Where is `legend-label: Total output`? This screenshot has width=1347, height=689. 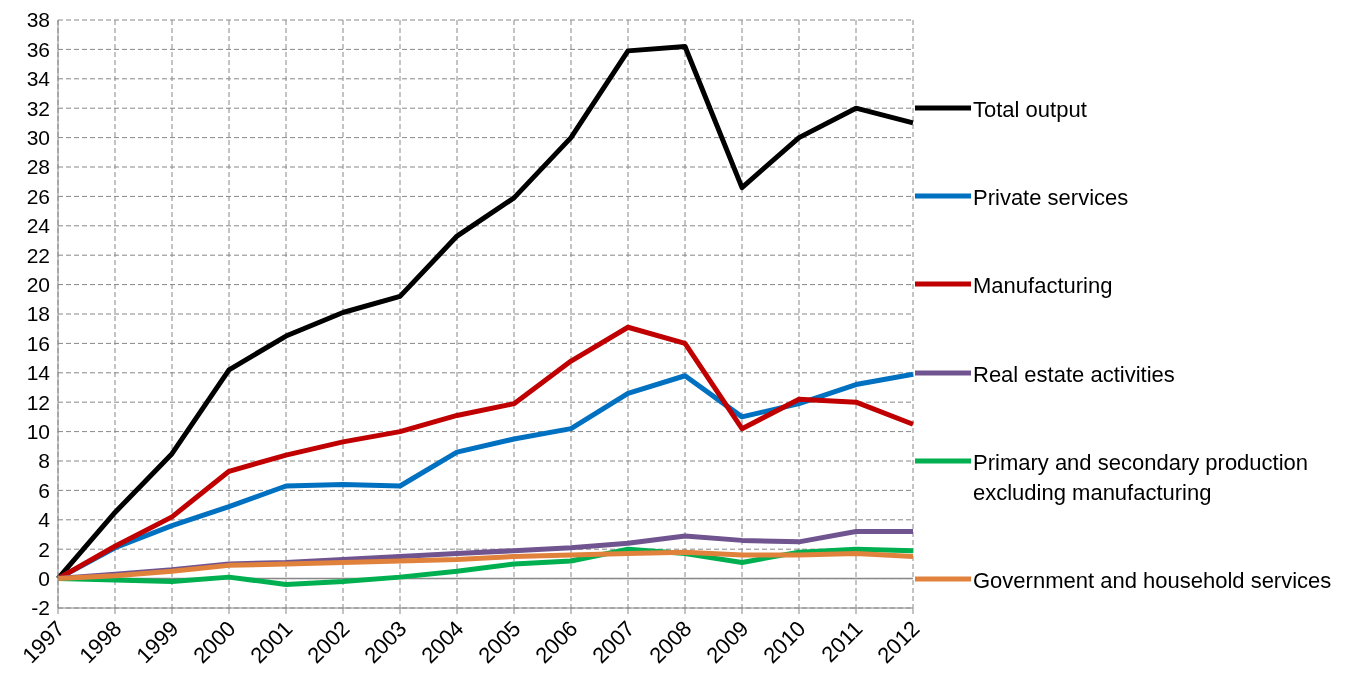 legend-label: Total output is located at coordinates (1030, 109).